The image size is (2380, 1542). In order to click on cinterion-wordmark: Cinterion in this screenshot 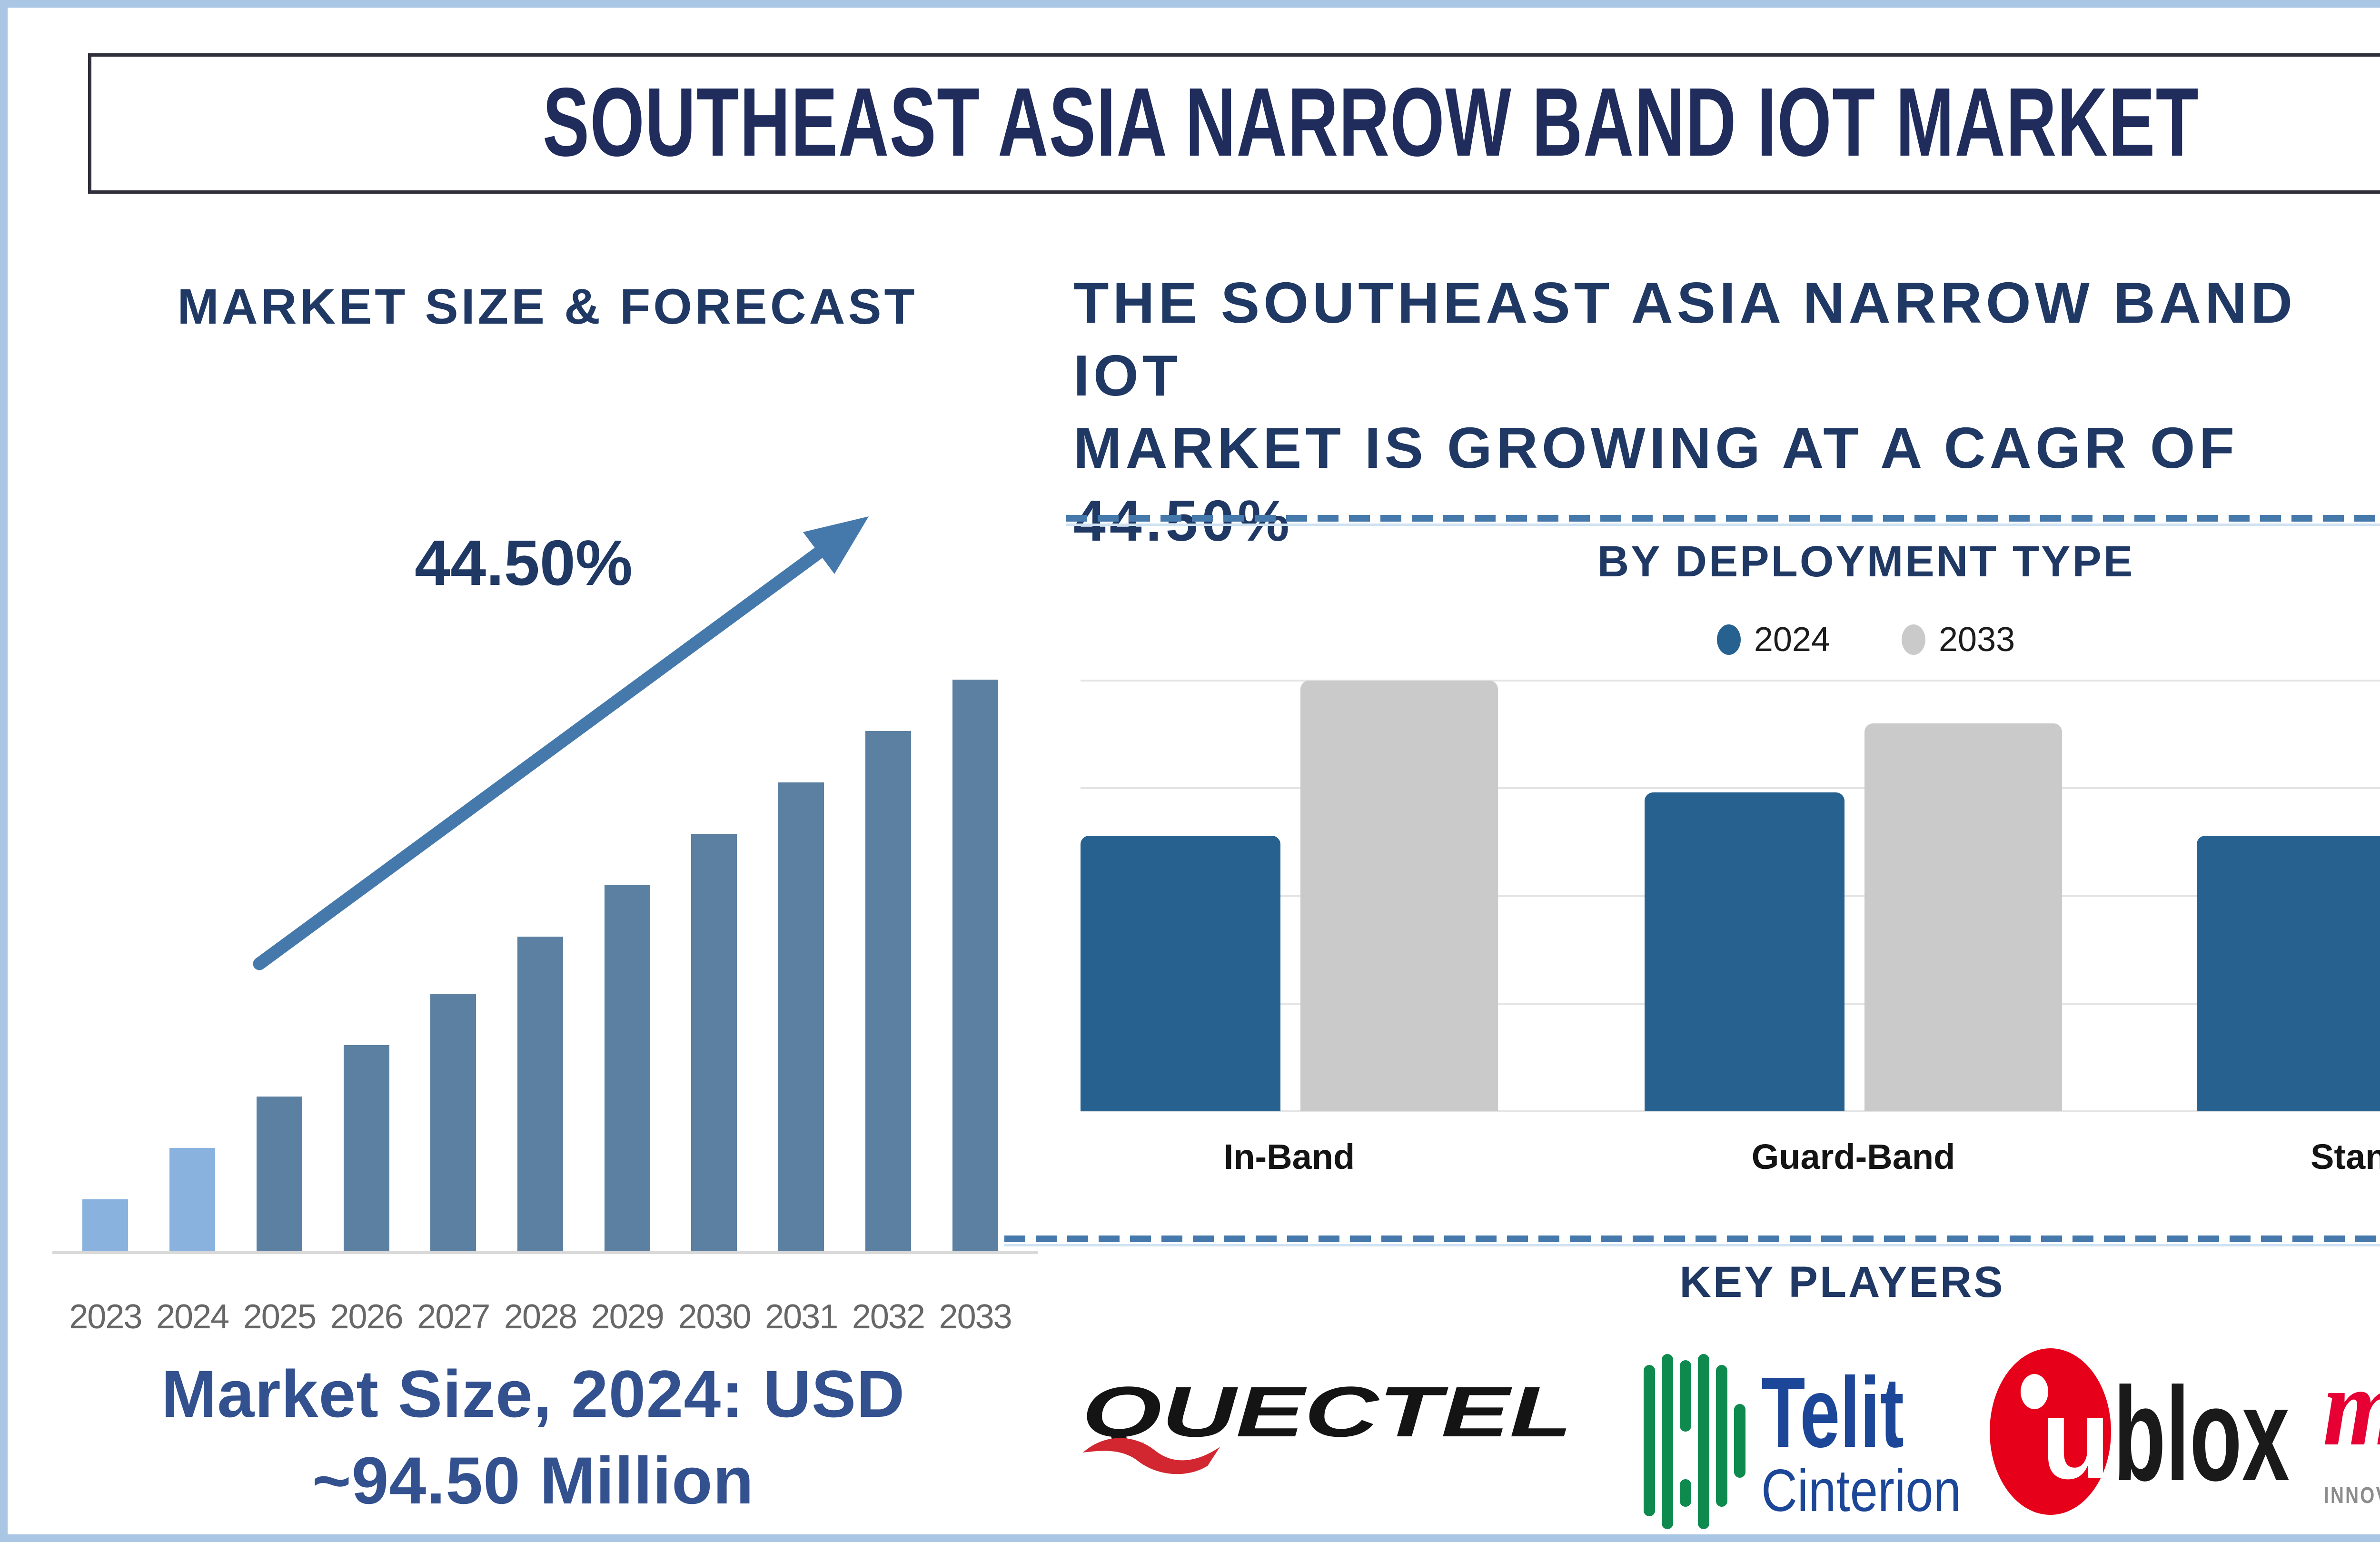, I will do `click(1861, 1492)`.